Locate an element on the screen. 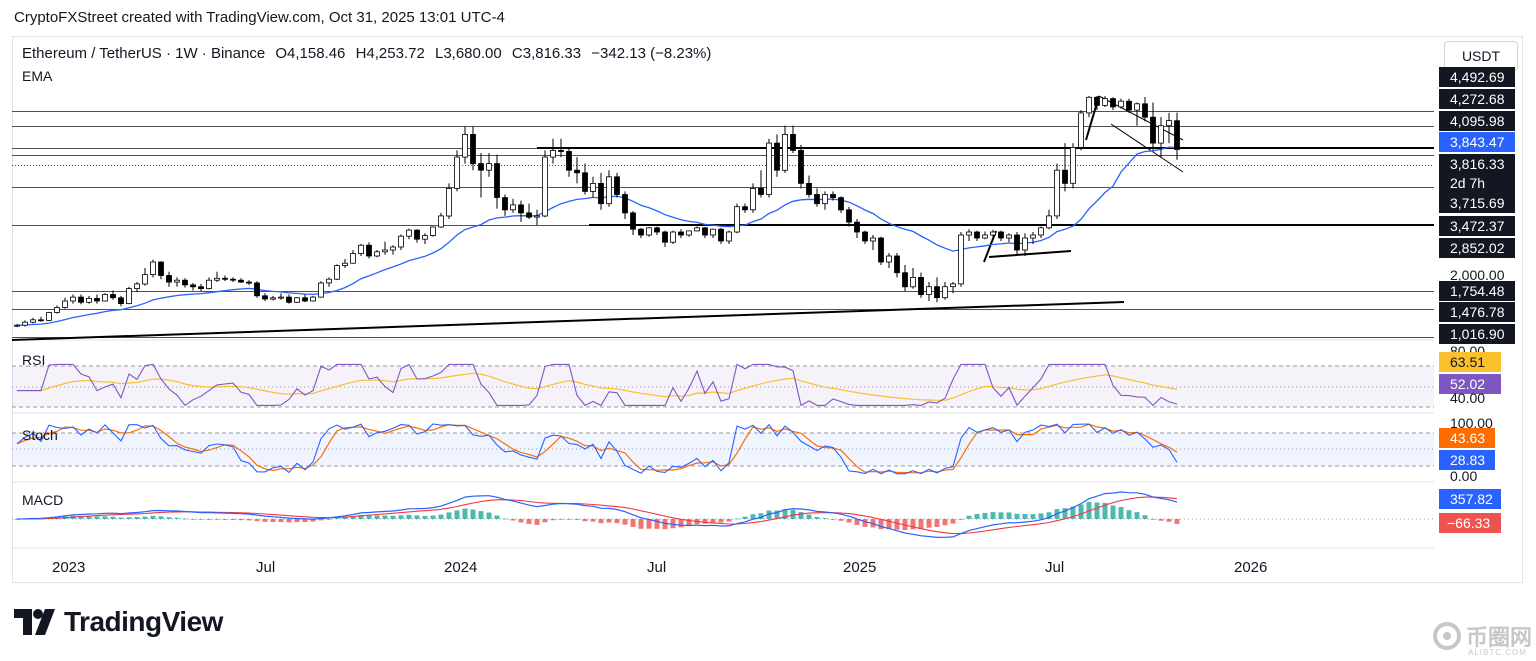 Image resolution: width=1536 pixels, height=661 pixels. channel-bottom-line is located at coordinates (1147, 148).